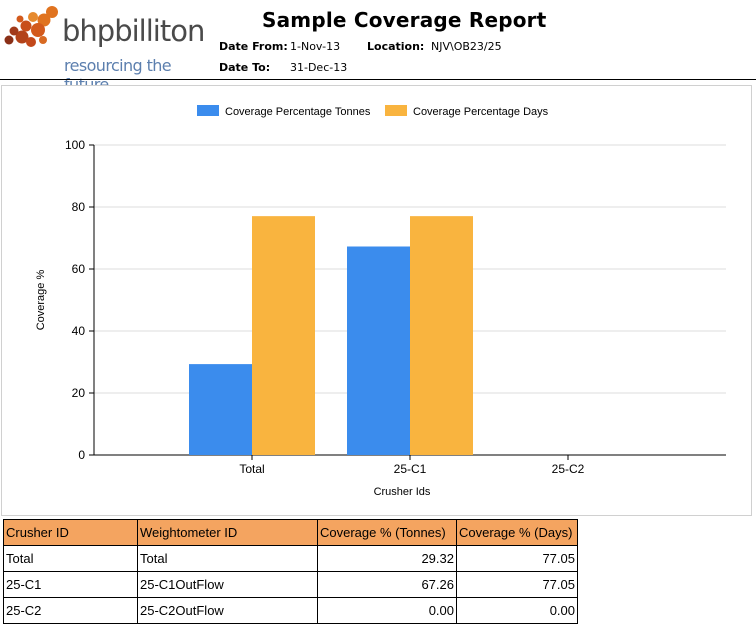 The height and width of the screenshot is (635, 756). Describe the element at coordinates (70, 610) in the screenshot. I see `cell-crusher-id: 25-C2` at that location.